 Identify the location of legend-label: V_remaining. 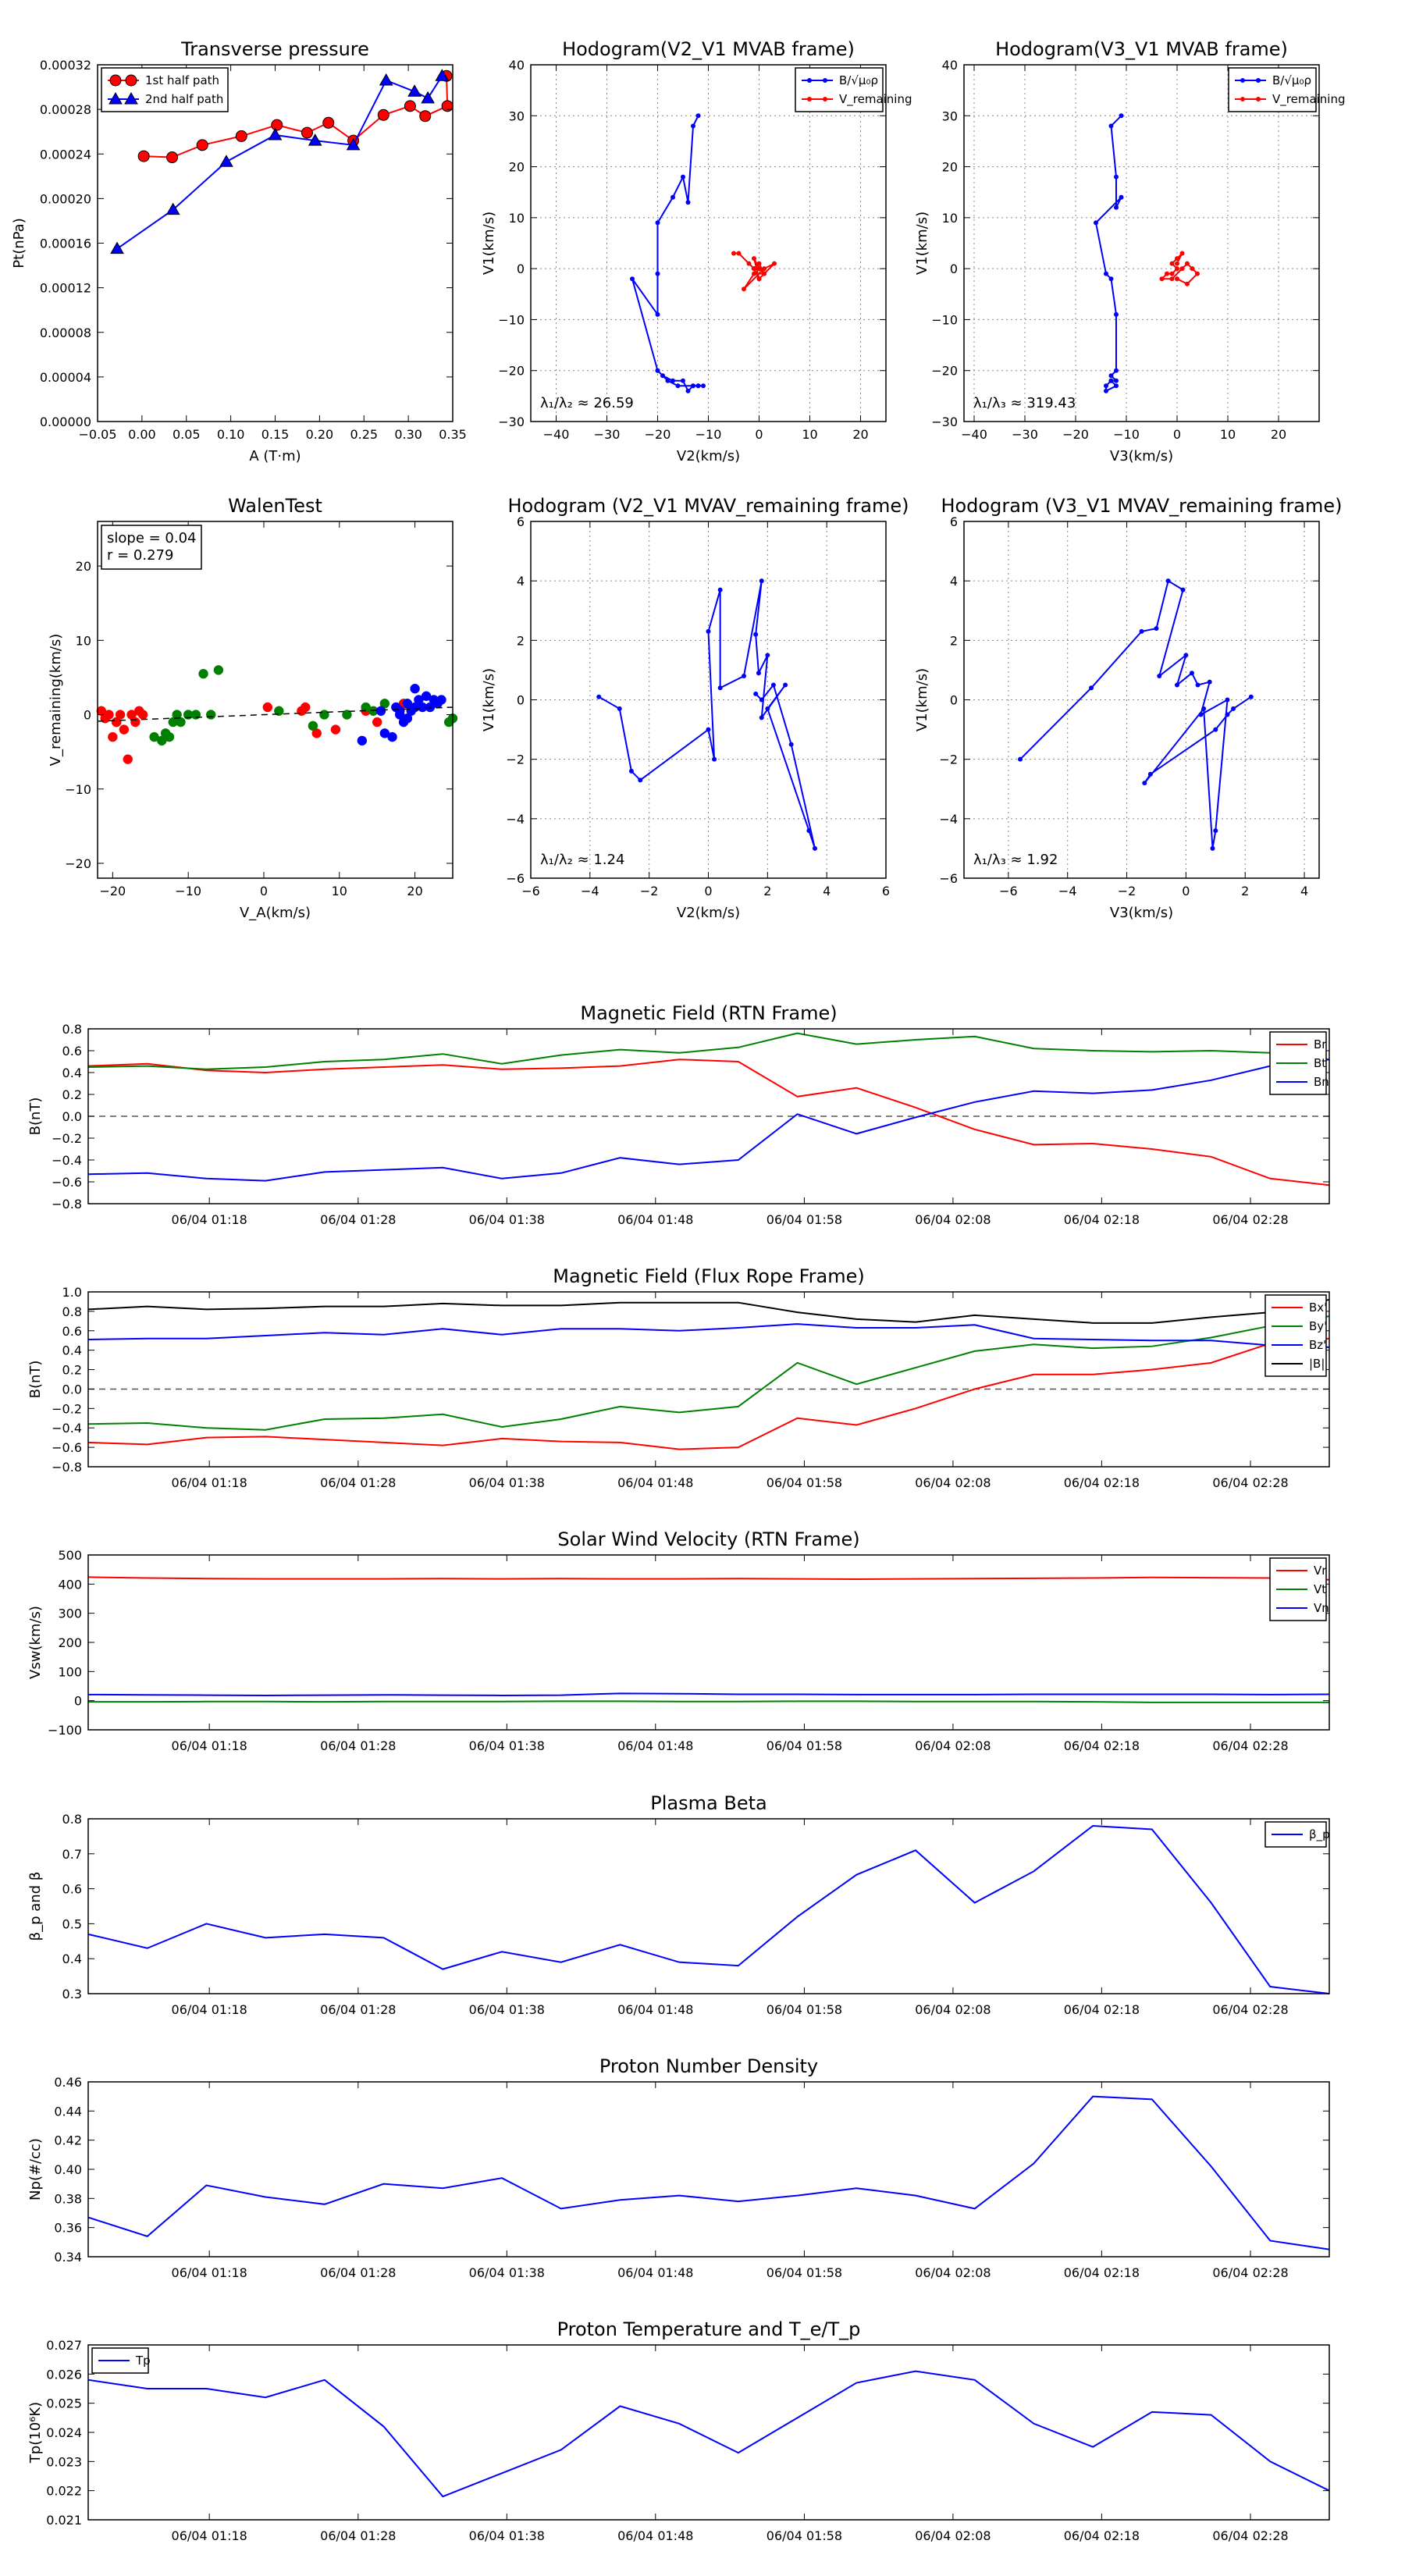
(1309, 99).